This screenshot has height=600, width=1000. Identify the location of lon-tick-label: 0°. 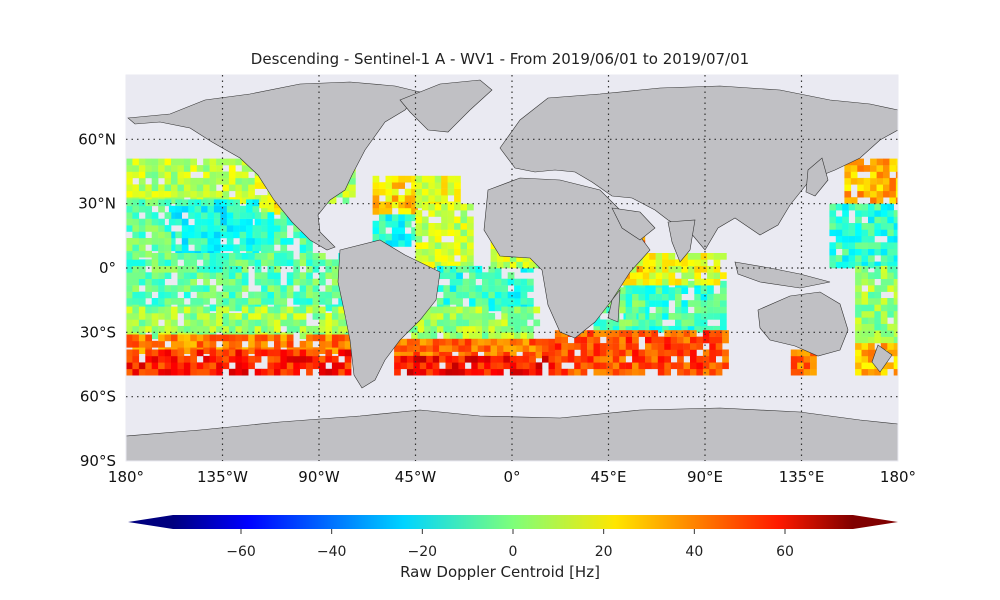
(511, 477).